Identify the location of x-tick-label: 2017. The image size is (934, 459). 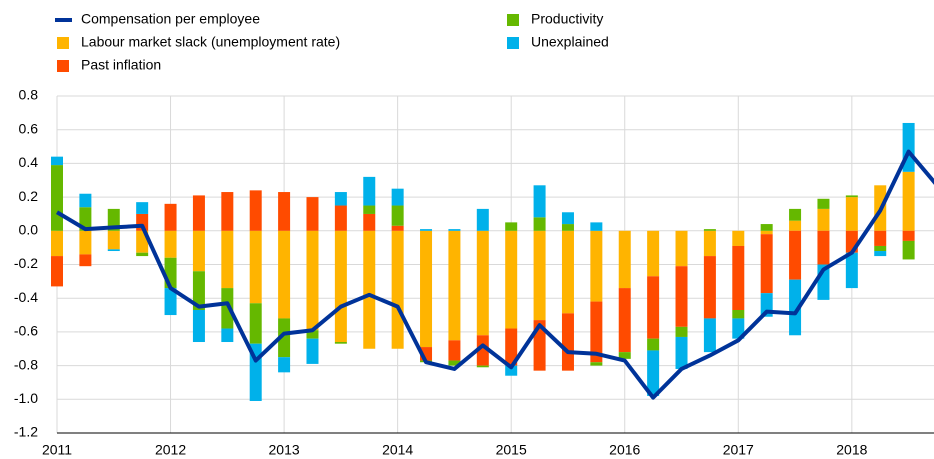
(738, 450).